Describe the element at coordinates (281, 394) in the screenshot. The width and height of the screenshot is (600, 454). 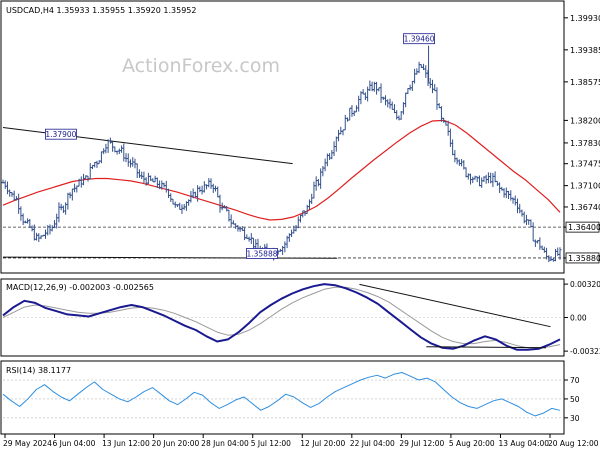
I see `rsi-line` at that location.